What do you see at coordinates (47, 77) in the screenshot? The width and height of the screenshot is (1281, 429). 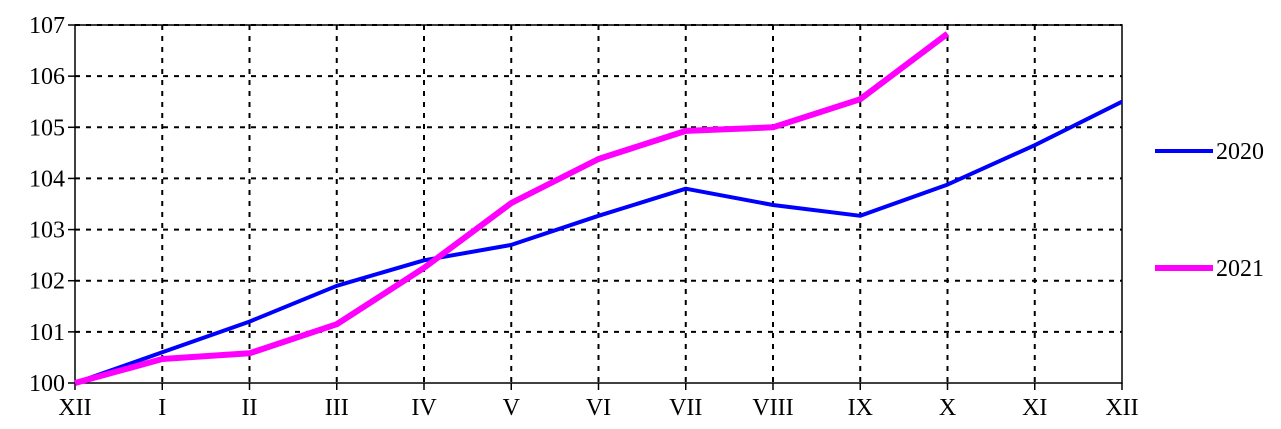 I see `y-tick-label: 106` at bounding box center [47, 77].